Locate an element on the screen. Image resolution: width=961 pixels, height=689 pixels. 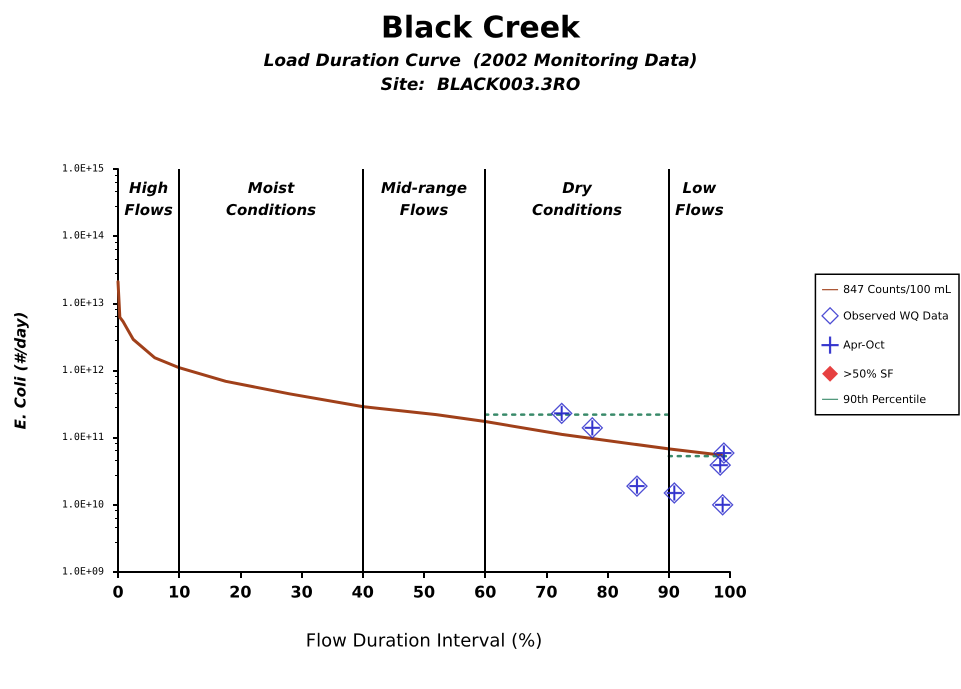
y-axis-title: E. Coli (#/day) is located at coordinates (21, 371).